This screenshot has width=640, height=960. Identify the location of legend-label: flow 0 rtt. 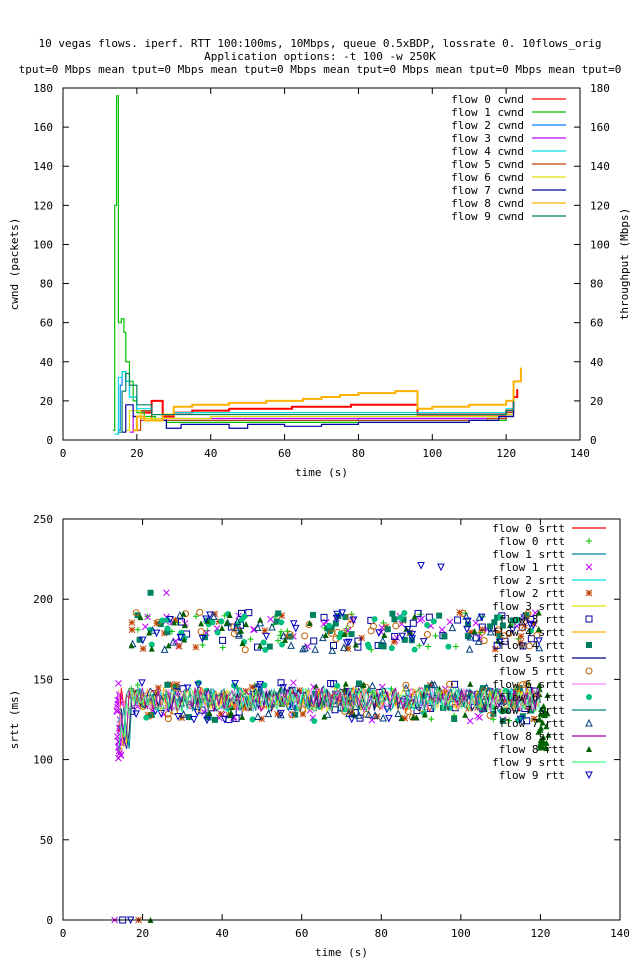
(532, 541).